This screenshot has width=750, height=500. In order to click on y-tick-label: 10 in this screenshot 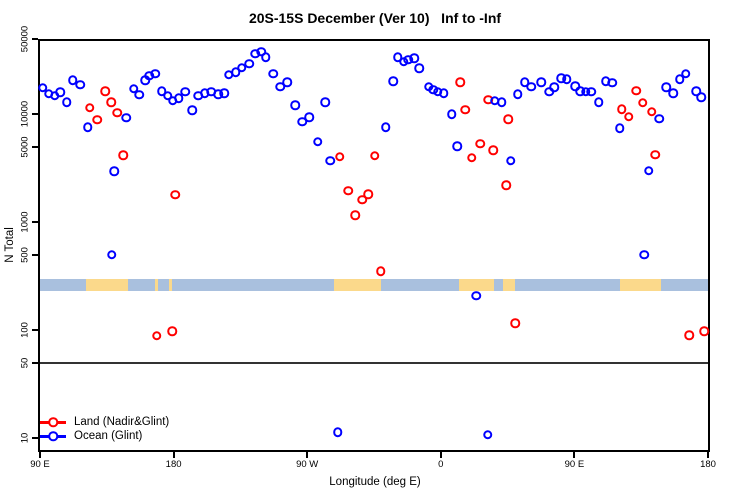, I will do `click(25, 438)`.